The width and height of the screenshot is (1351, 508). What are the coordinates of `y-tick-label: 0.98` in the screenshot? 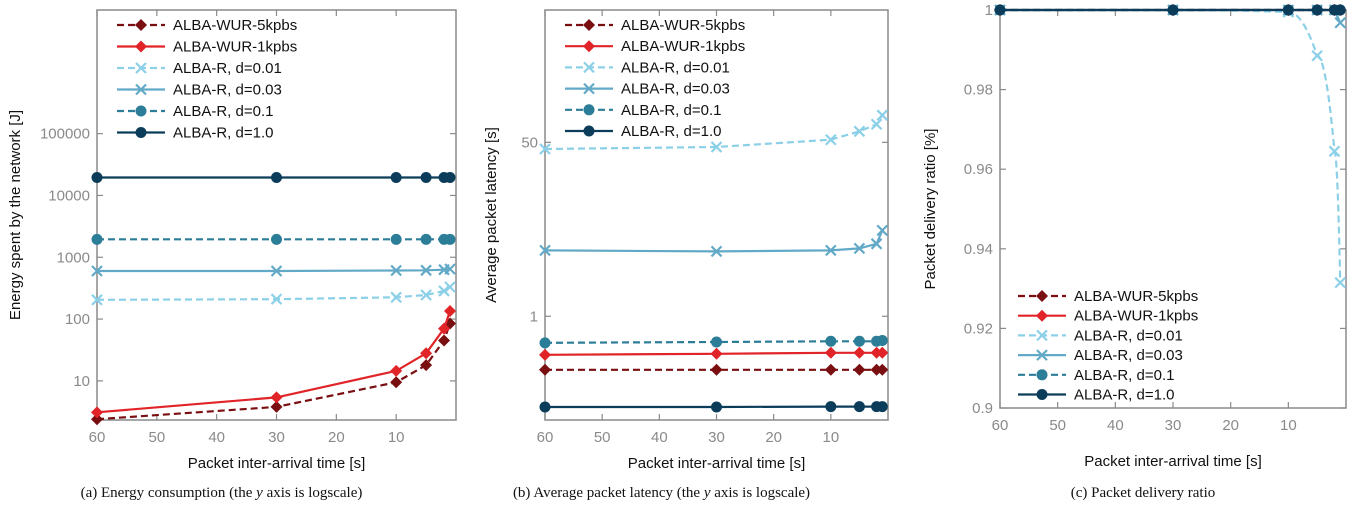 It's located at (978, 90).